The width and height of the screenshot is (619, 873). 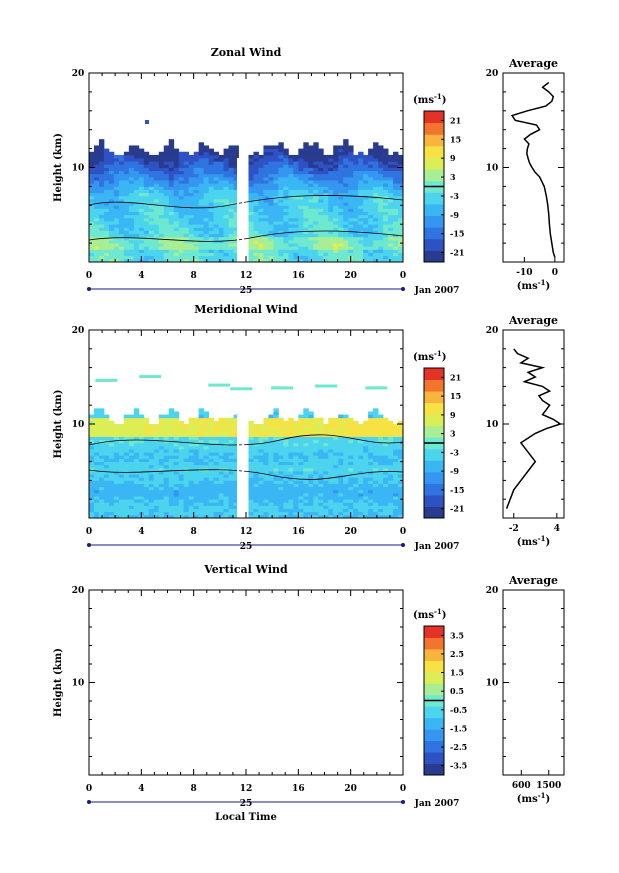 What do you see at coordinates (457, 234) in the screenshot?
I see `colorbar-label: -15` at bounding box center [457, 234].